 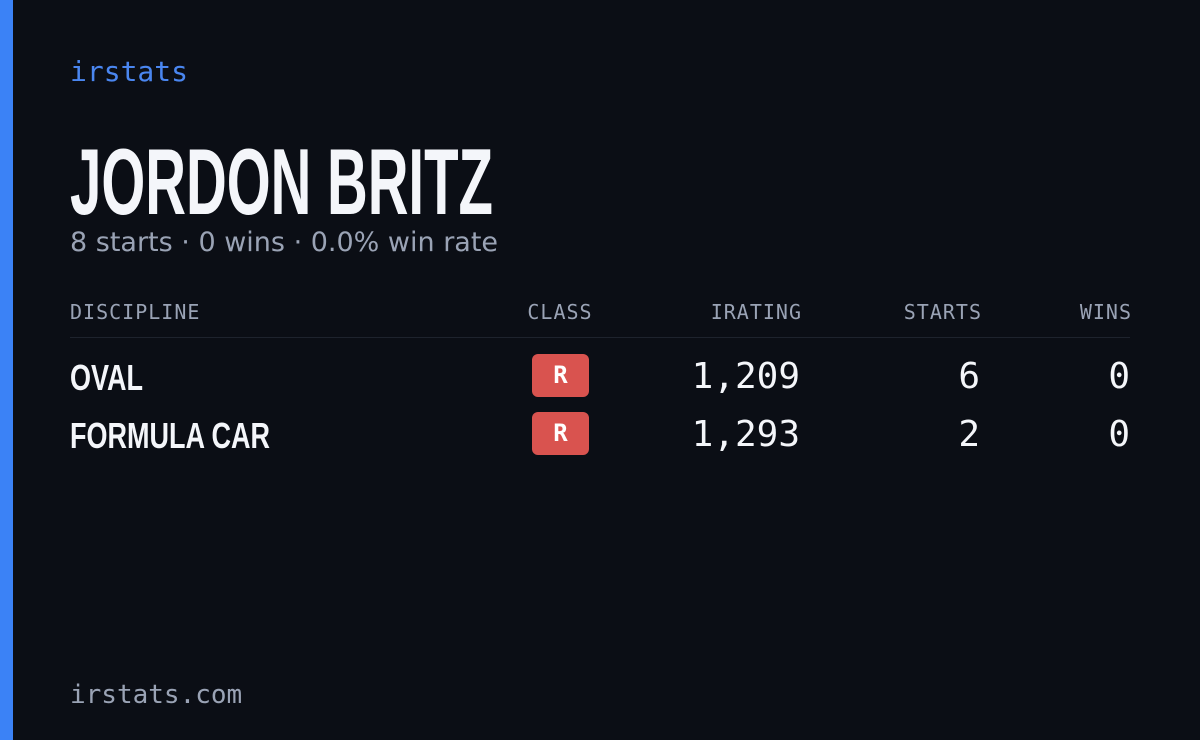 What do you see at coordinates (969, 376) in the screenshot?
I see `starts: 6` at bounding box center [969, 376].